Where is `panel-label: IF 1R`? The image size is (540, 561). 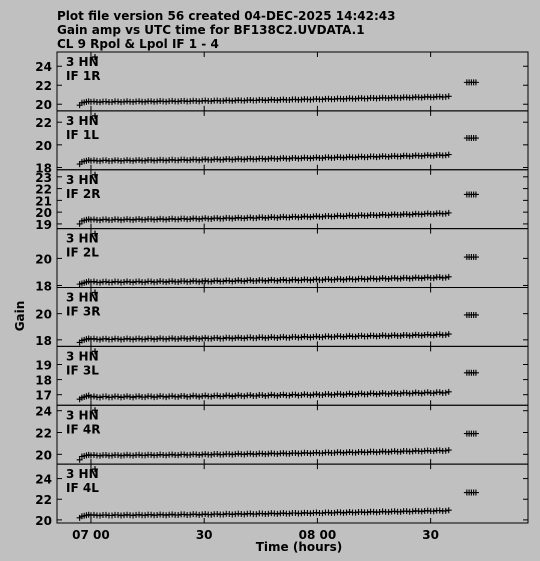
panel-label: IF 1R is located at coordinates (83, 76).